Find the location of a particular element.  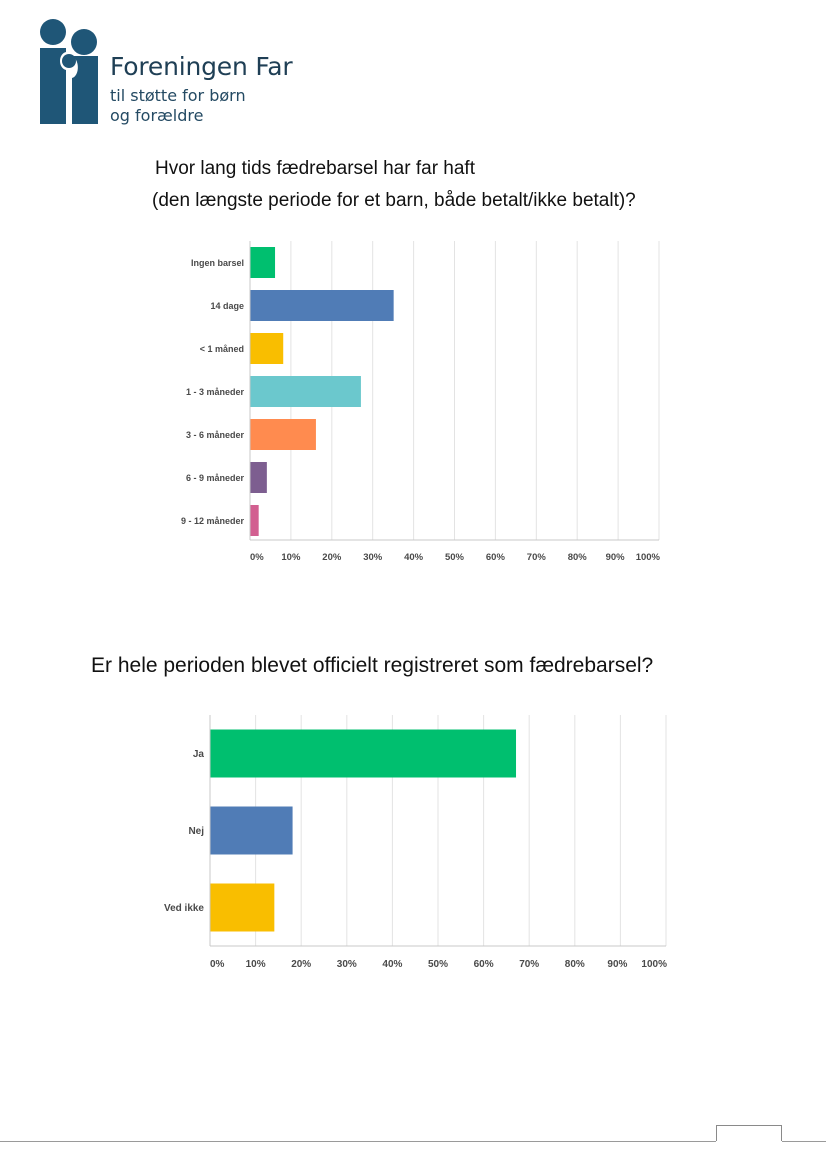

chart1-tick-label: 80% is located at coordinates (578, 557).